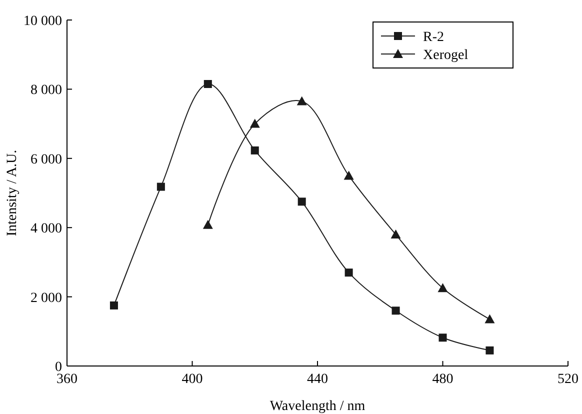 This screenshot has width=582, height=414. I want to click on legend-label: Xerogel, so click(445, 55).